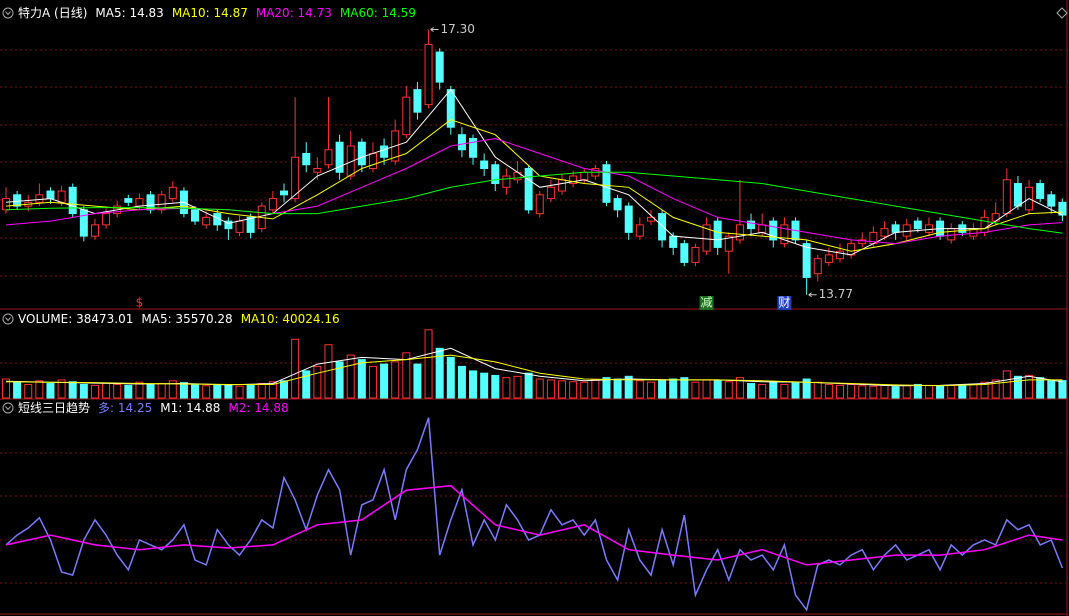  Describe the element at coordinates (434, 29) in the screenshot. I see `max-arrow` at that location.